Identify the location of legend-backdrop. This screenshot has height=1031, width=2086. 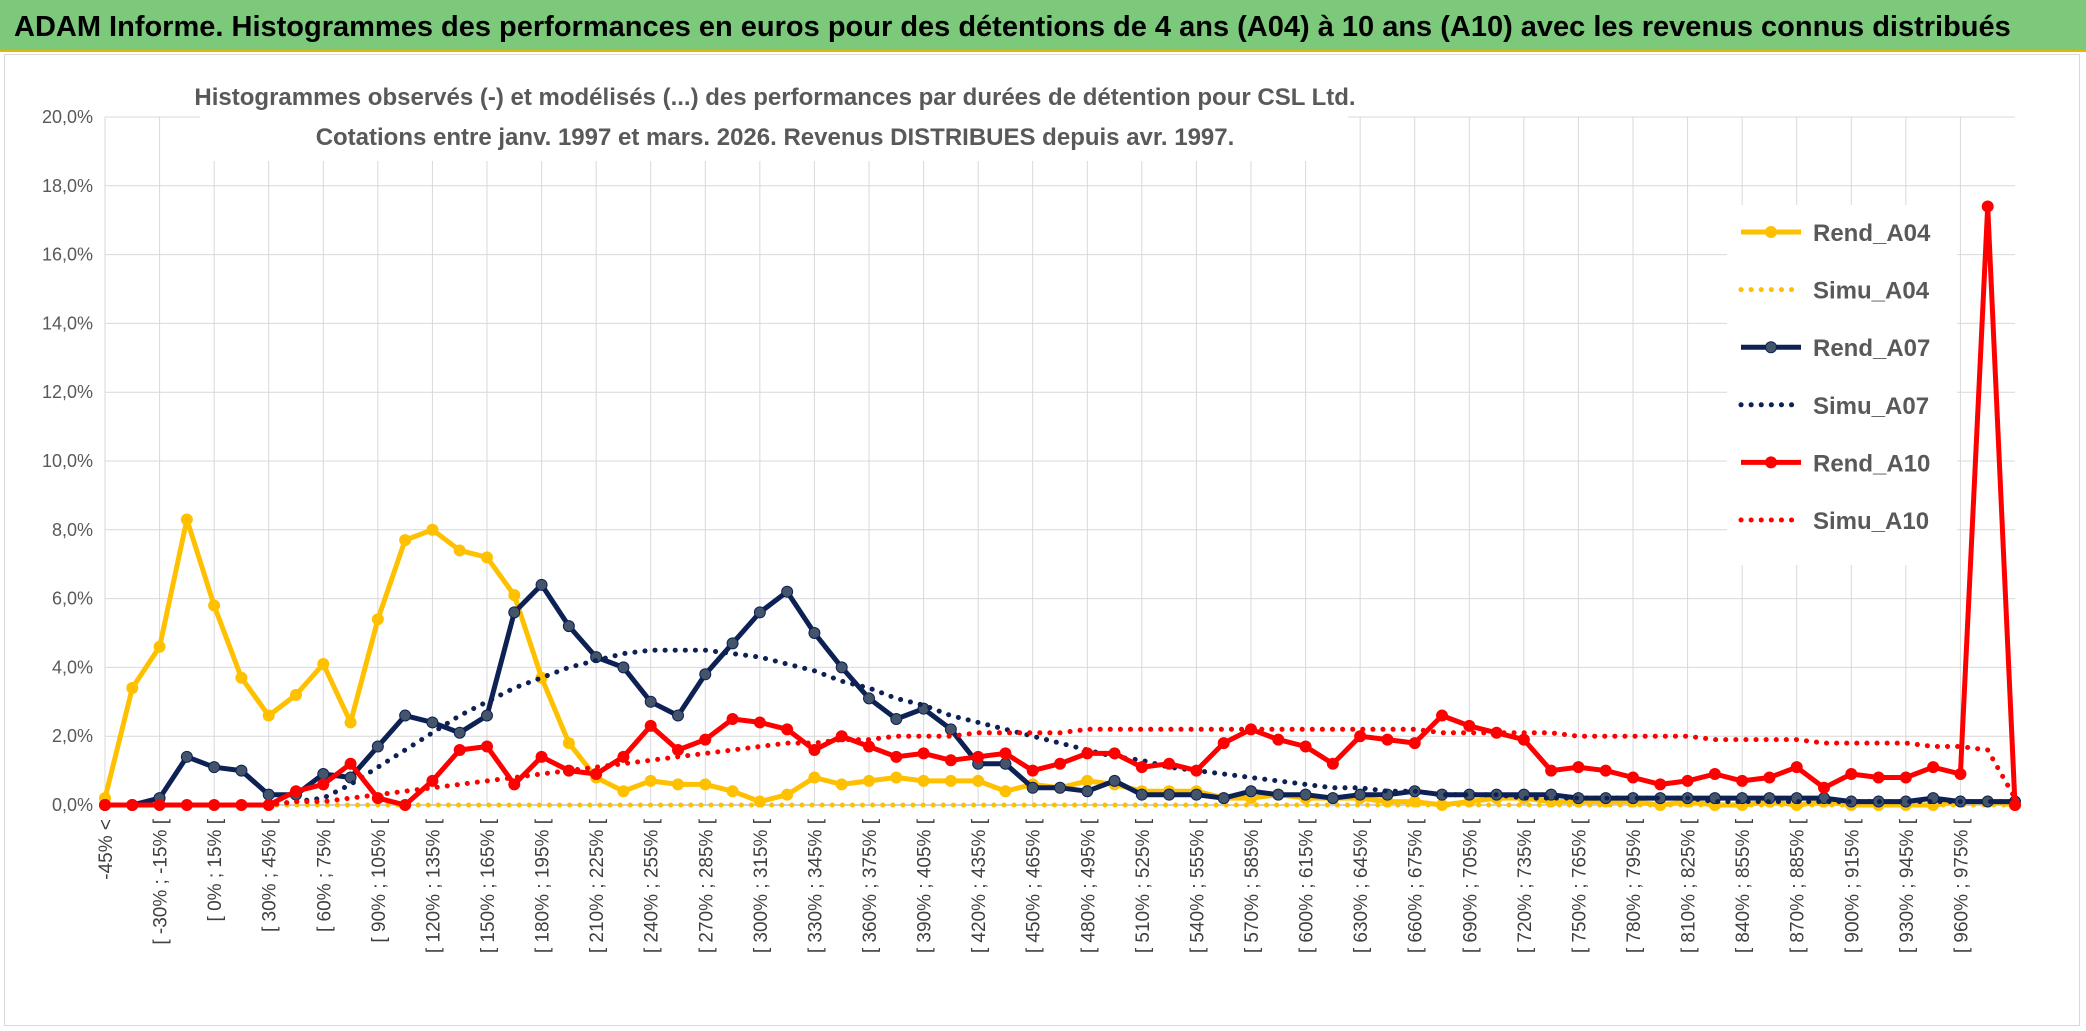
(1842, 385).